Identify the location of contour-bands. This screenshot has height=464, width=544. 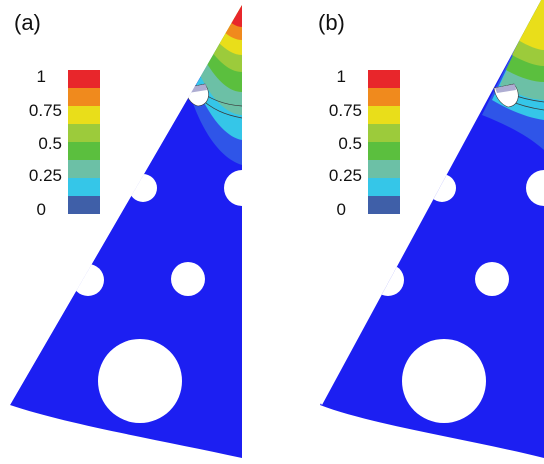
(216, 85).